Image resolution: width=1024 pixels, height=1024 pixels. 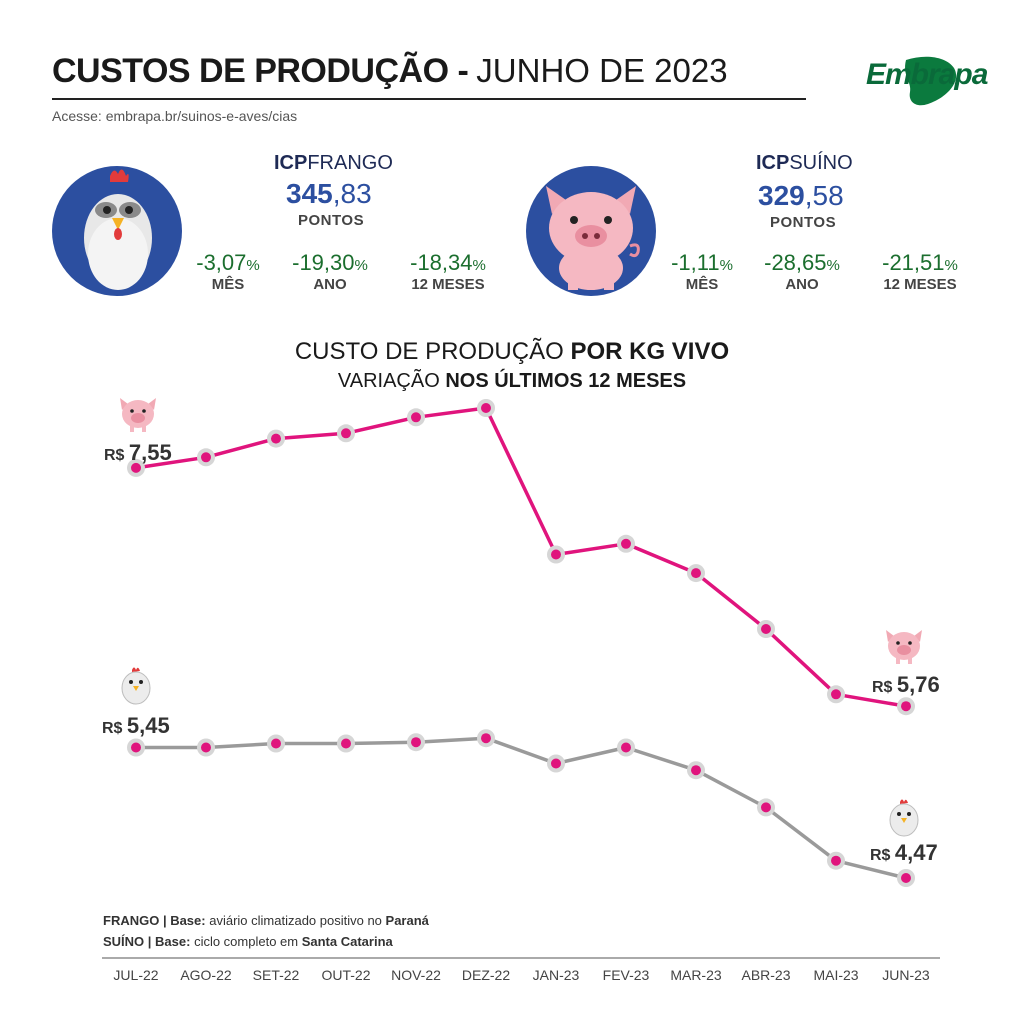 I want to click on price-value: 5,76, so click(x=918, y=684).